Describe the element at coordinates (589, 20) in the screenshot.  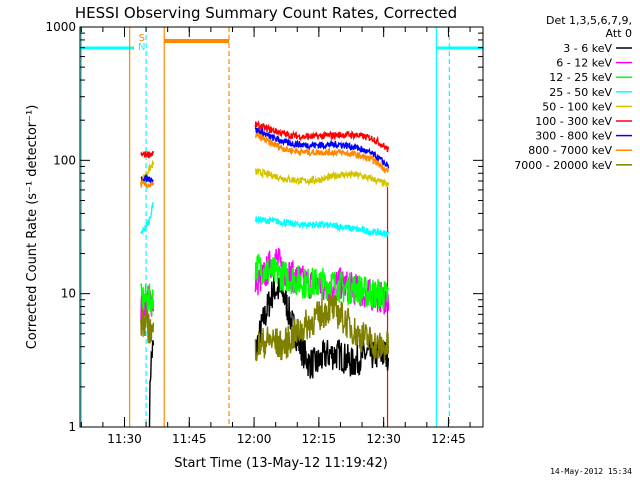
I see `legend-header-line-1: Det 1,3,5,6,7,9,` at that location.